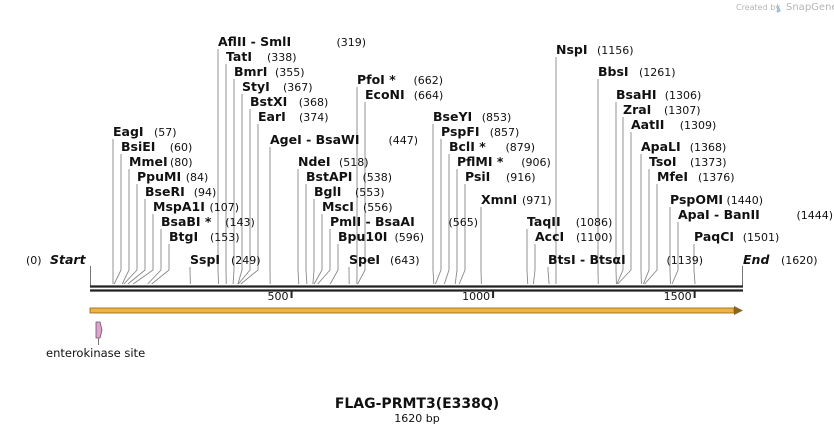 The image size is (834, 434). What do you see at coordinates (95, 353) in the screenshot?
I see `enterokinase-site-label: enterokinase site` at bounding box center [95, 353].